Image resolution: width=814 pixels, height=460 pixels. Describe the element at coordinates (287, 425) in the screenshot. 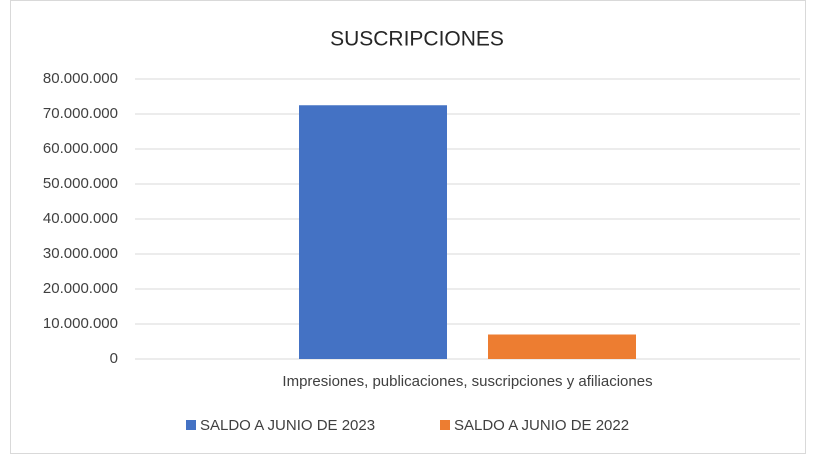

I see `legend-label: SALDO A JUNIO DE 2023` at that location.